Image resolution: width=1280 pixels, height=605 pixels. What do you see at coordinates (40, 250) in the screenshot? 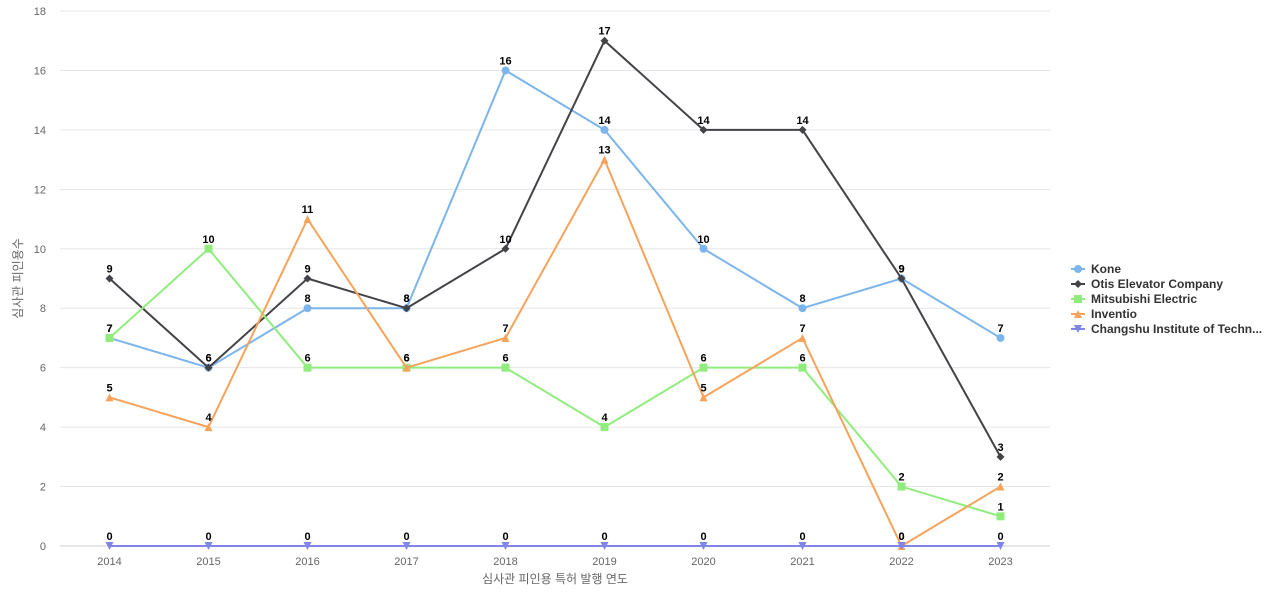
I see `y-tick-label: 10` at bounding box center [40, 250].